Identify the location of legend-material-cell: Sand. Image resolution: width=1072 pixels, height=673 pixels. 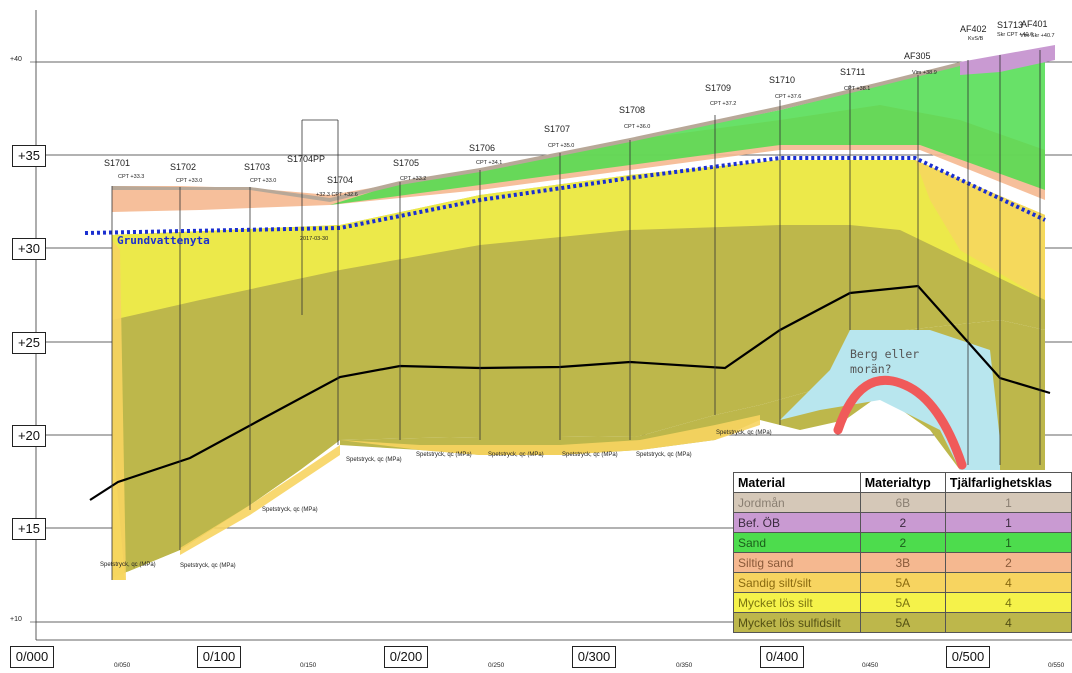
(797, 542).